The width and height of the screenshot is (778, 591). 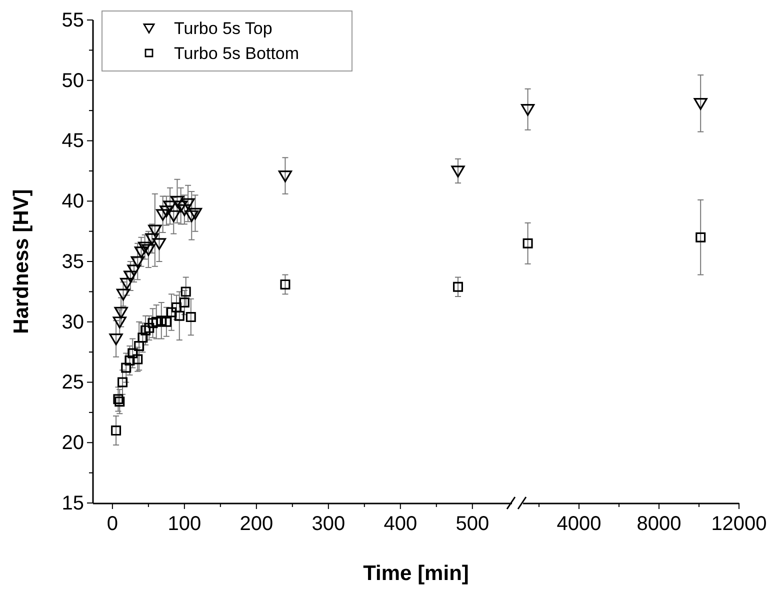 What do you see at coordinates (185, 524) in the screenshot?
I see `x-tick-label: 100` at bounding box center [185, 524].